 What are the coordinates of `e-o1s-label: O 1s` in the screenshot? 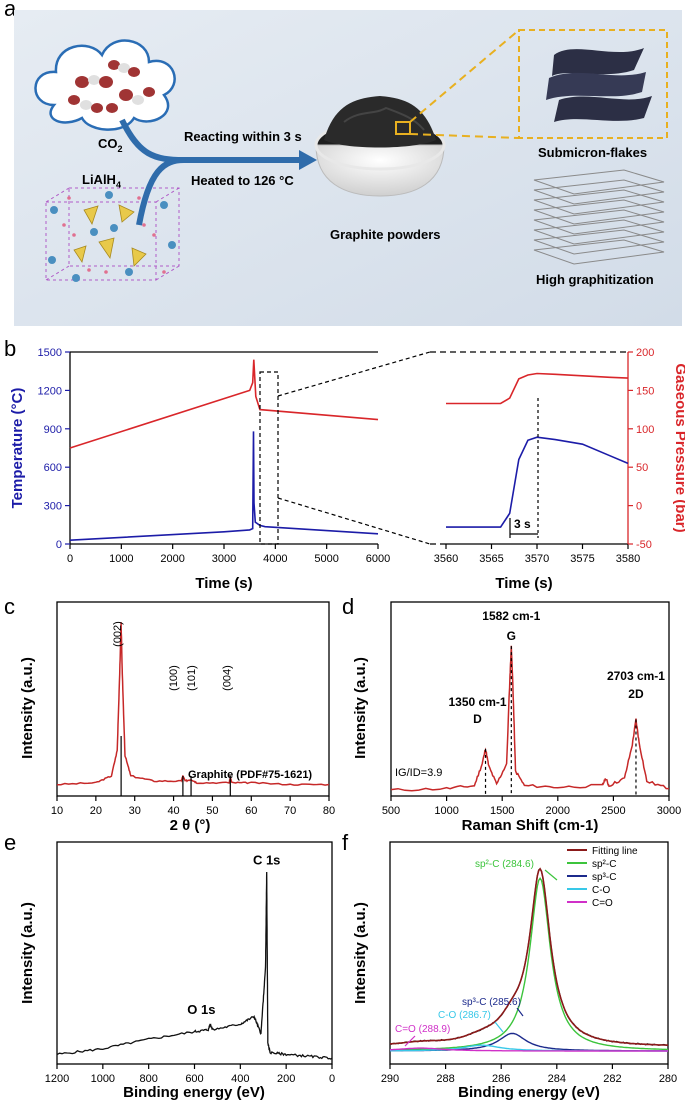 It's located at (201, 1009).